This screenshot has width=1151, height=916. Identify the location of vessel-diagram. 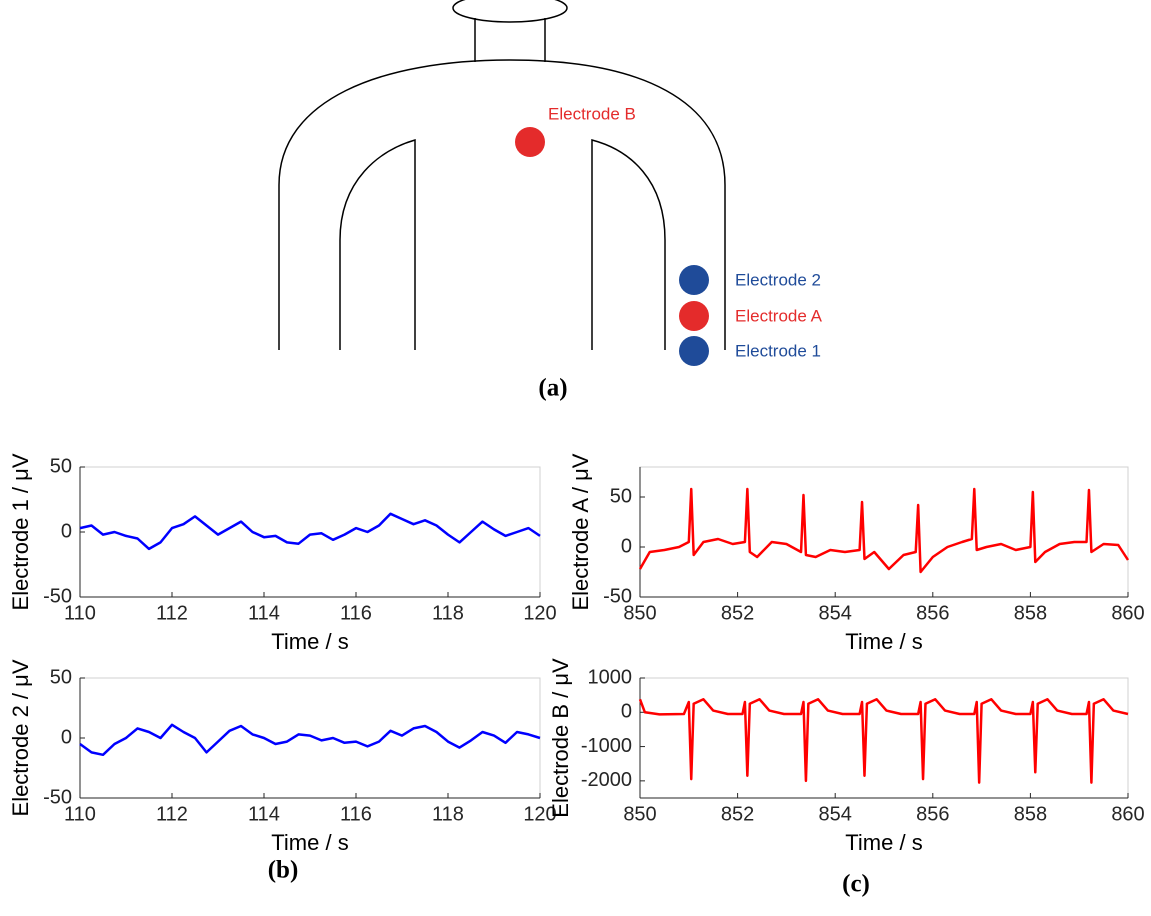
(502, 175).